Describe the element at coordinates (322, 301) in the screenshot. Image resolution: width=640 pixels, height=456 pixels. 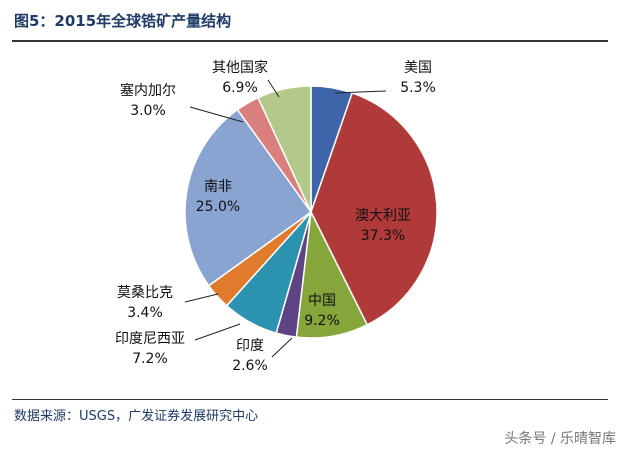
I see `slice-label-name-2: 中国` at that location.